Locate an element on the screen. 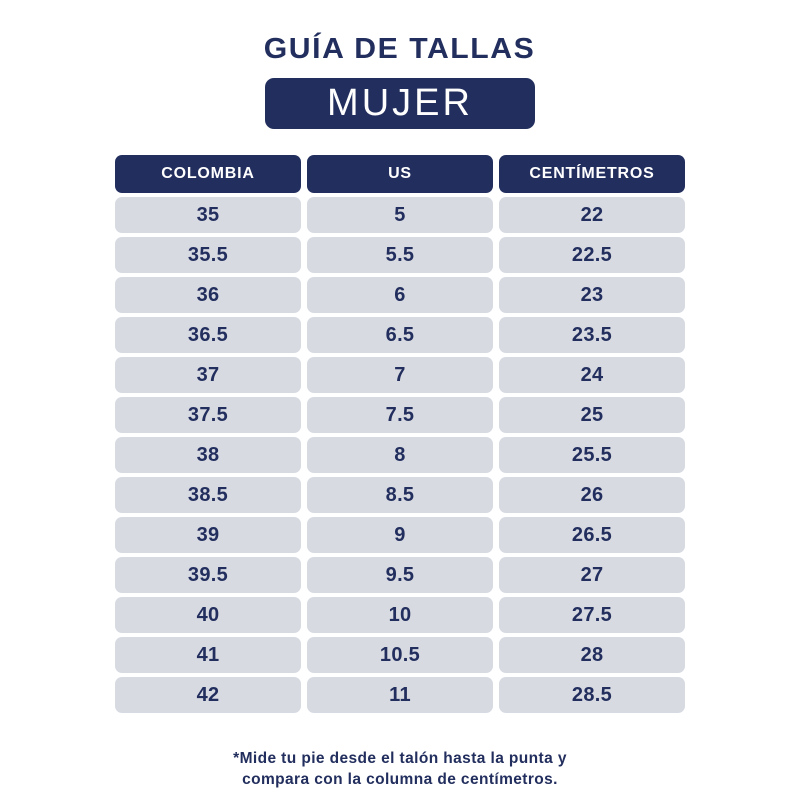 Image resolution: width=800 pixels, height=800 pixels. size-cell-centimetros-row13: 28.5 is located at coordinates (592, 695).